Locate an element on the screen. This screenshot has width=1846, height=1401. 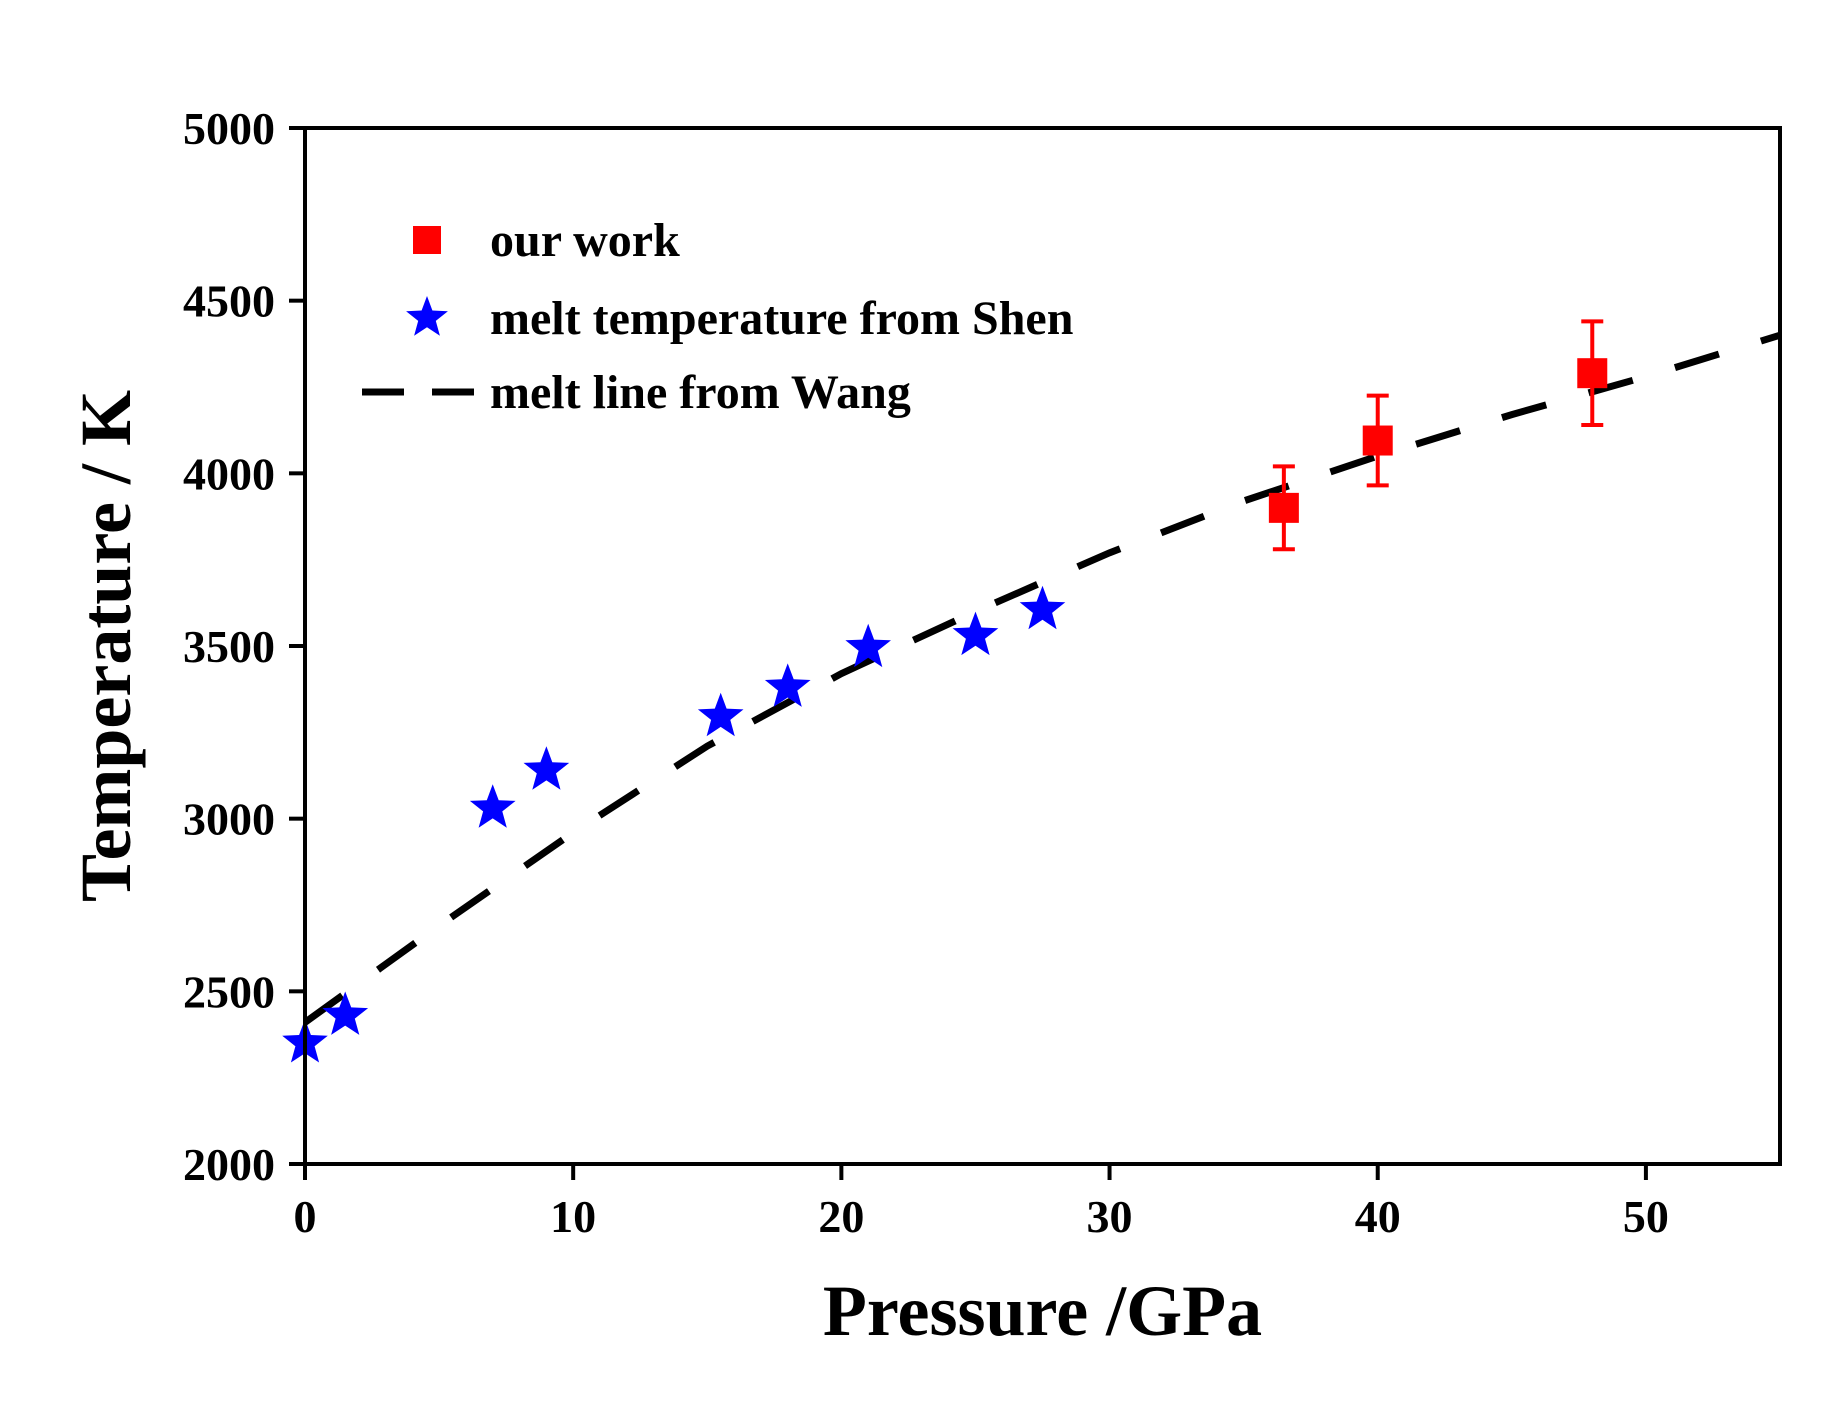
legend-label-our-work: our work is located at coordinates (585, 240).